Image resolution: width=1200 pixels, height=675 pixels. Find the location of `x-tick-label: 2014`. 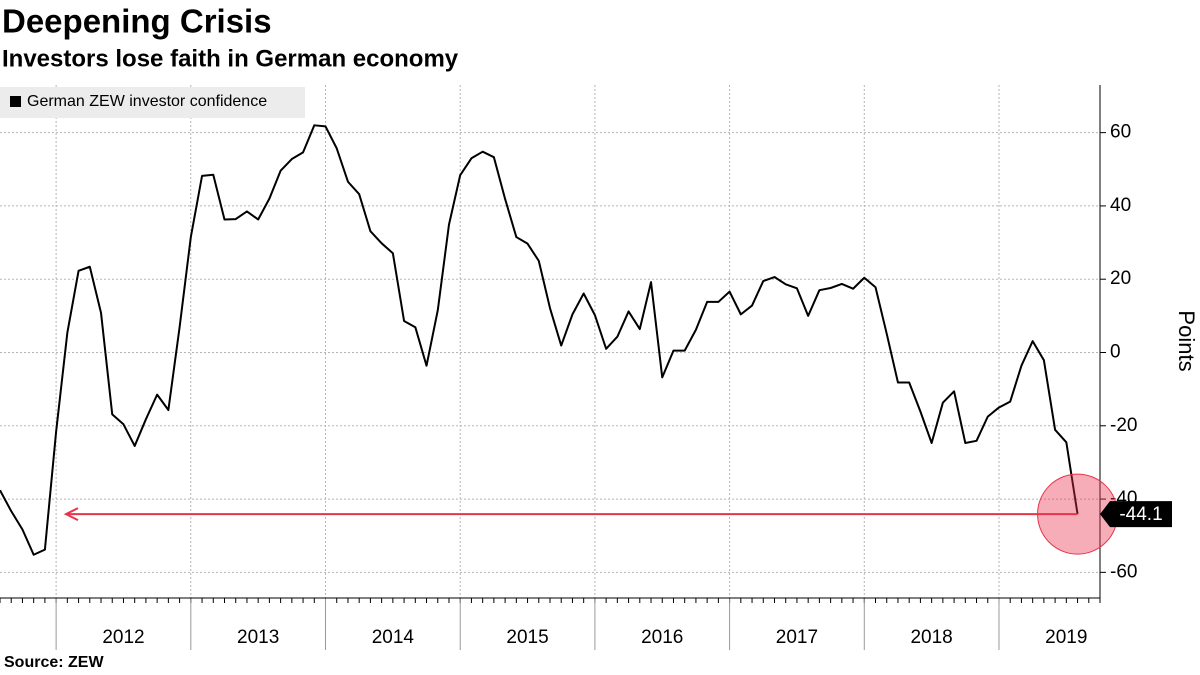

x-tick-label: 2014 is located at coordinates (393, 637).